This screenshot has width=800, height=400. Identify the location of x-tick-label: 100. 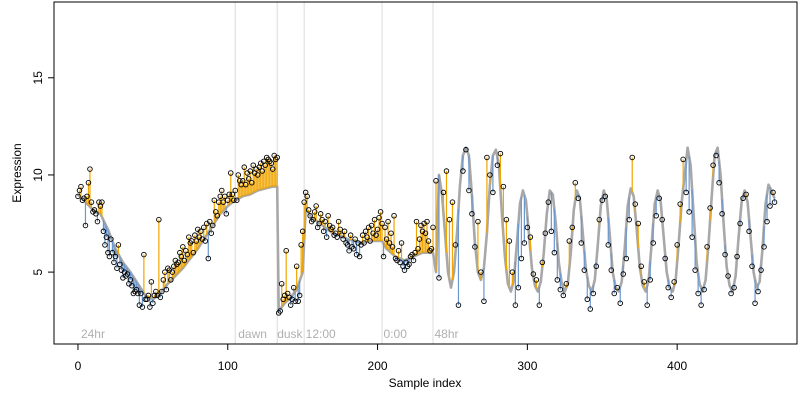
(228, 366).